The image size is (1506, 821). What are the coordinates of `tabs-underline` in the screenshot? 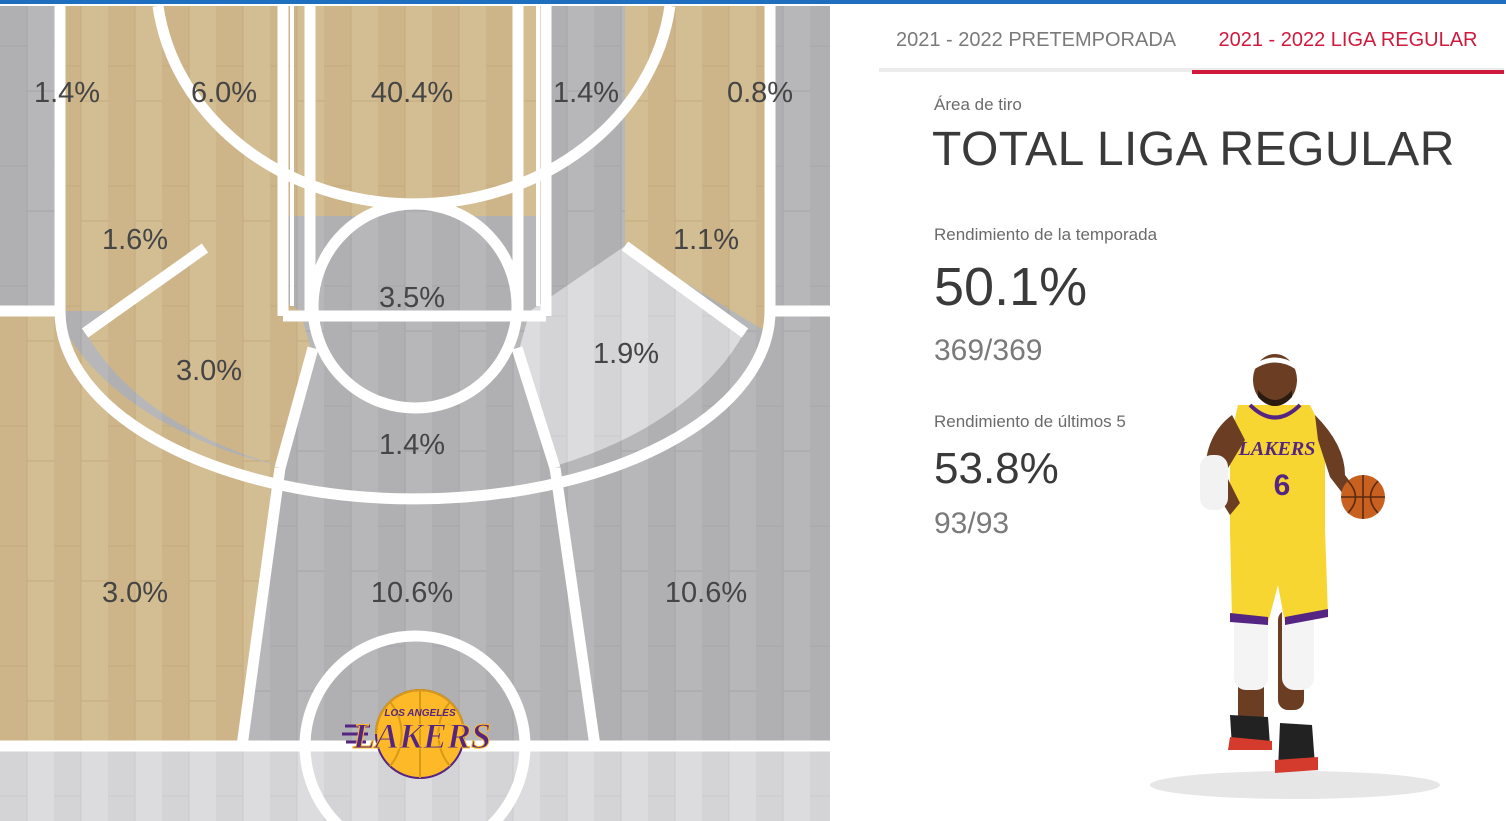 It's located at (1191, 70).